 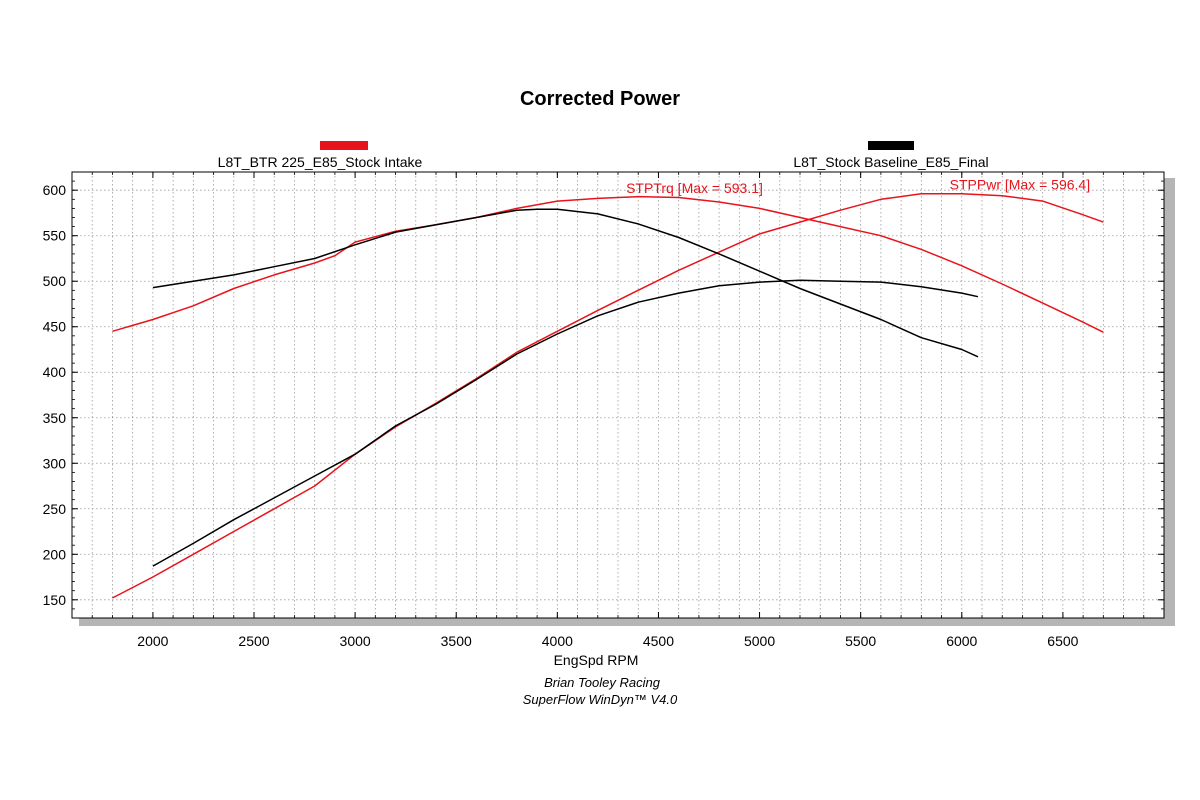 What do you see at coordinates (55, 509) in the screenshot?
I see `y-tick-label: 250` at bounding box center [55, 509].